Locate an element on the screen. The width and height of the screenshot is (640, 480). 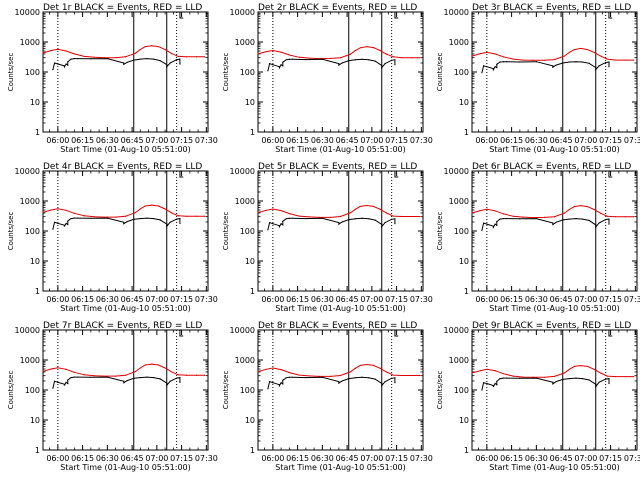
y-tick-label: 100 is located at coordinates (247, 231).